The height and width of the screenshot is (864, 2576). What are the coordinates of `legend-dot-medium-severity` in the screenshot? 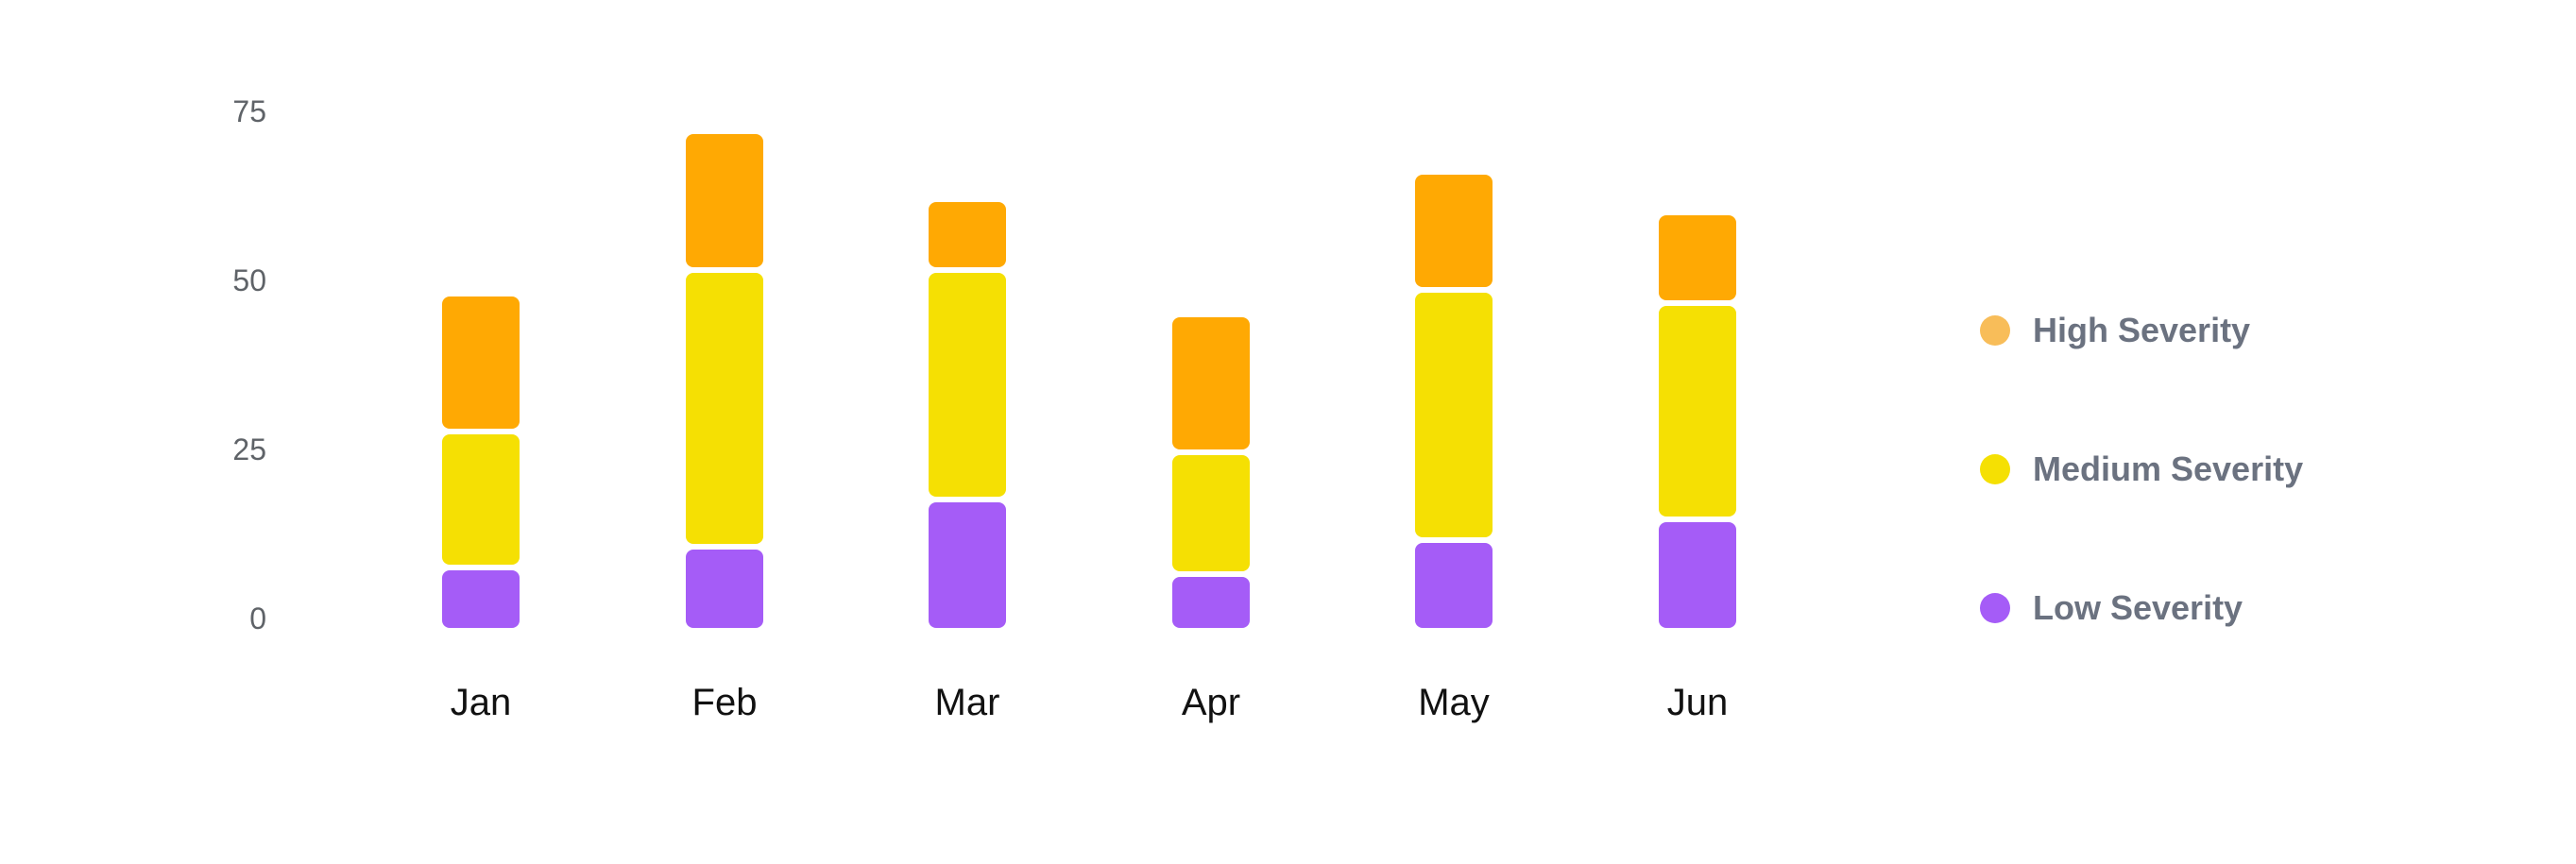 It's located at (1995, 469).